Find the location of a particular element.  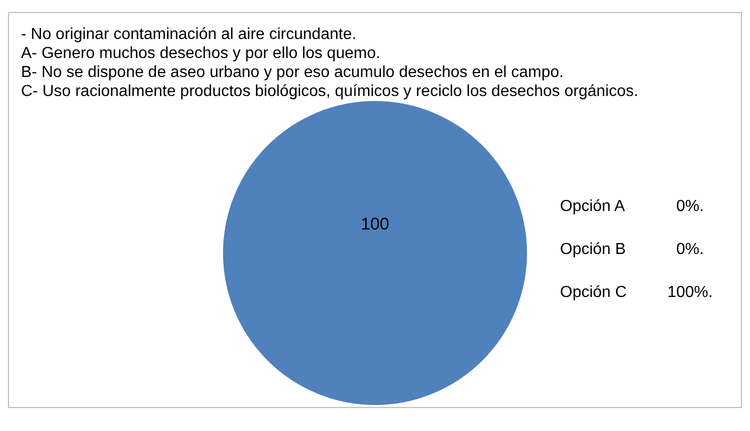

text: - No originar contaminación al aire circundante. is located at coordinates (189, 34).